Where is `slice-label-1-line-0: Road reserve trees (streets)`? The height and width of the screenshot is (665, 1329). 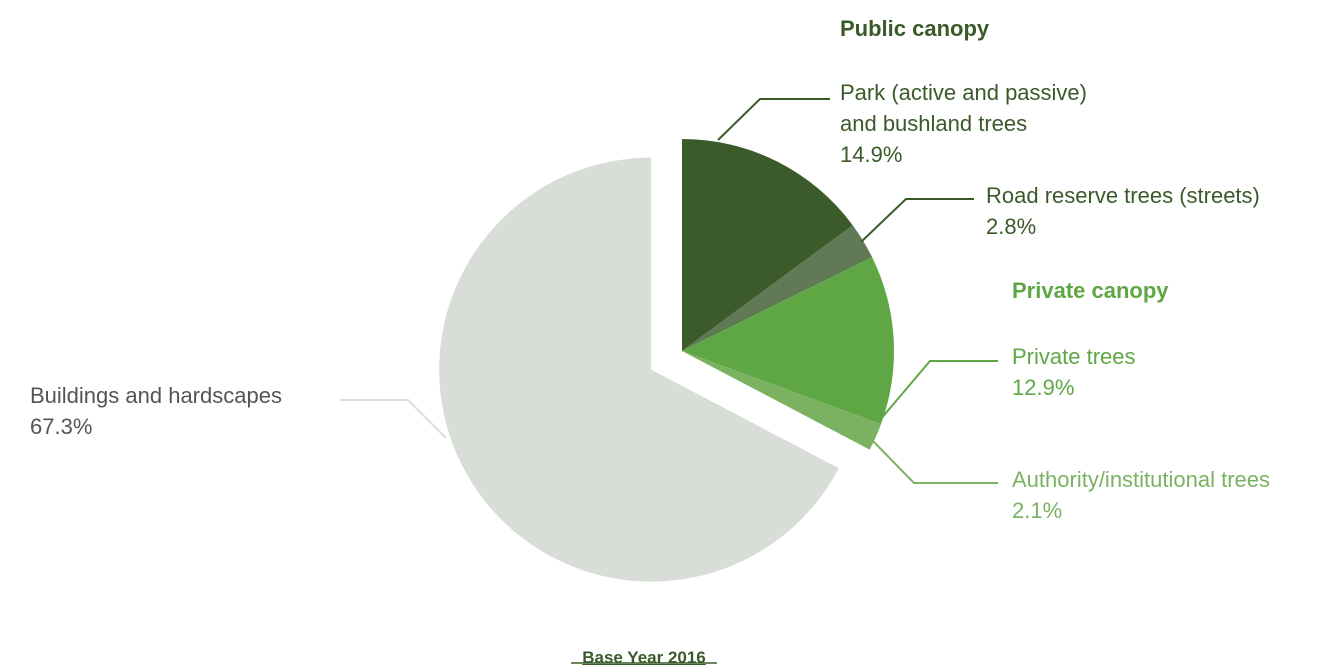 slice-label-1-line-0: Road reserve trees (streets) is located at coordinates (1123, 195).